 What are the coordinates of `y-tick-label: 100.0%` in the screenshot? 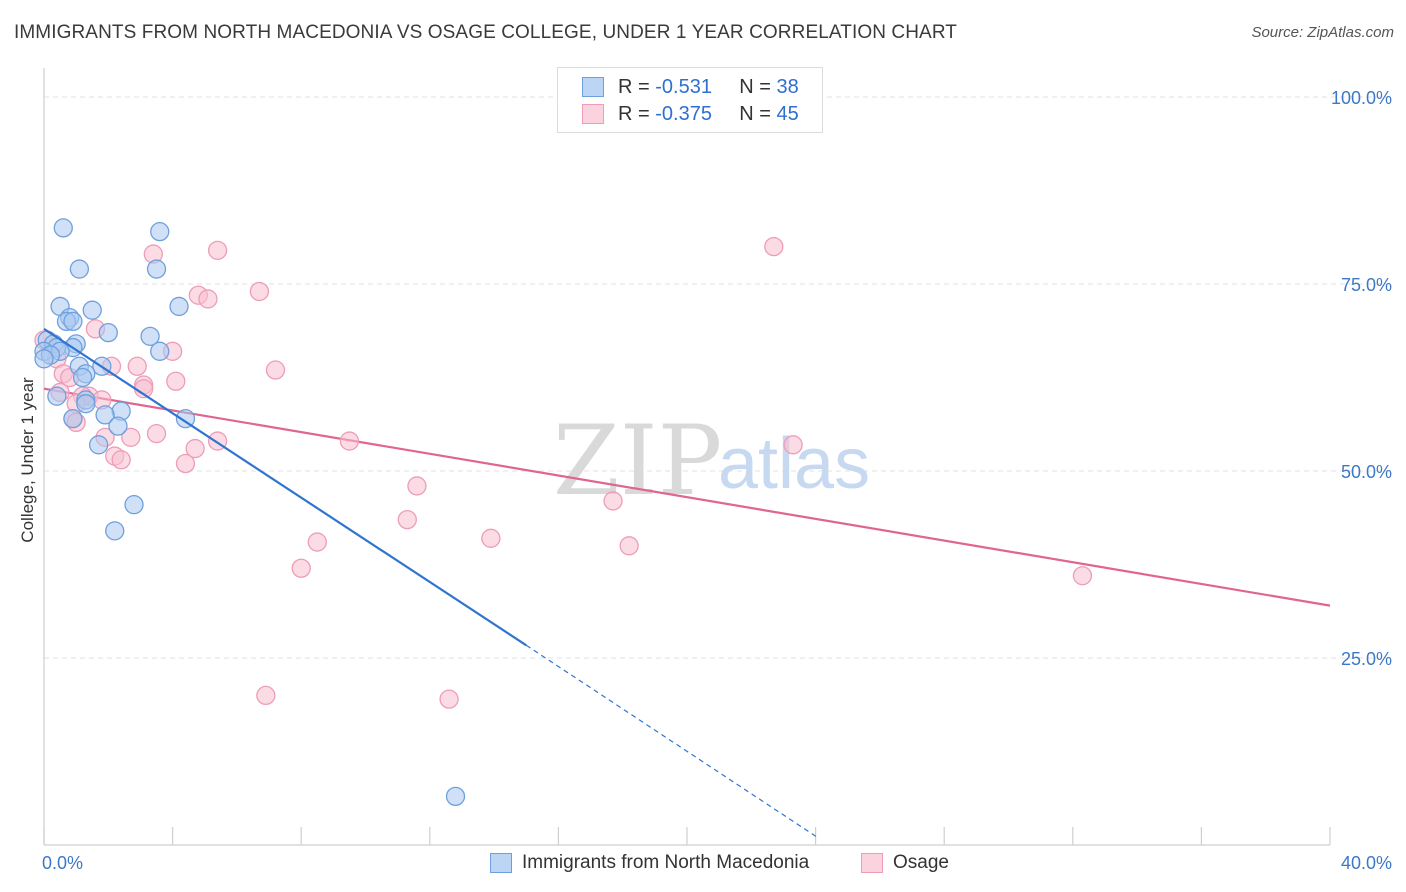 It's located at (1361, 98).